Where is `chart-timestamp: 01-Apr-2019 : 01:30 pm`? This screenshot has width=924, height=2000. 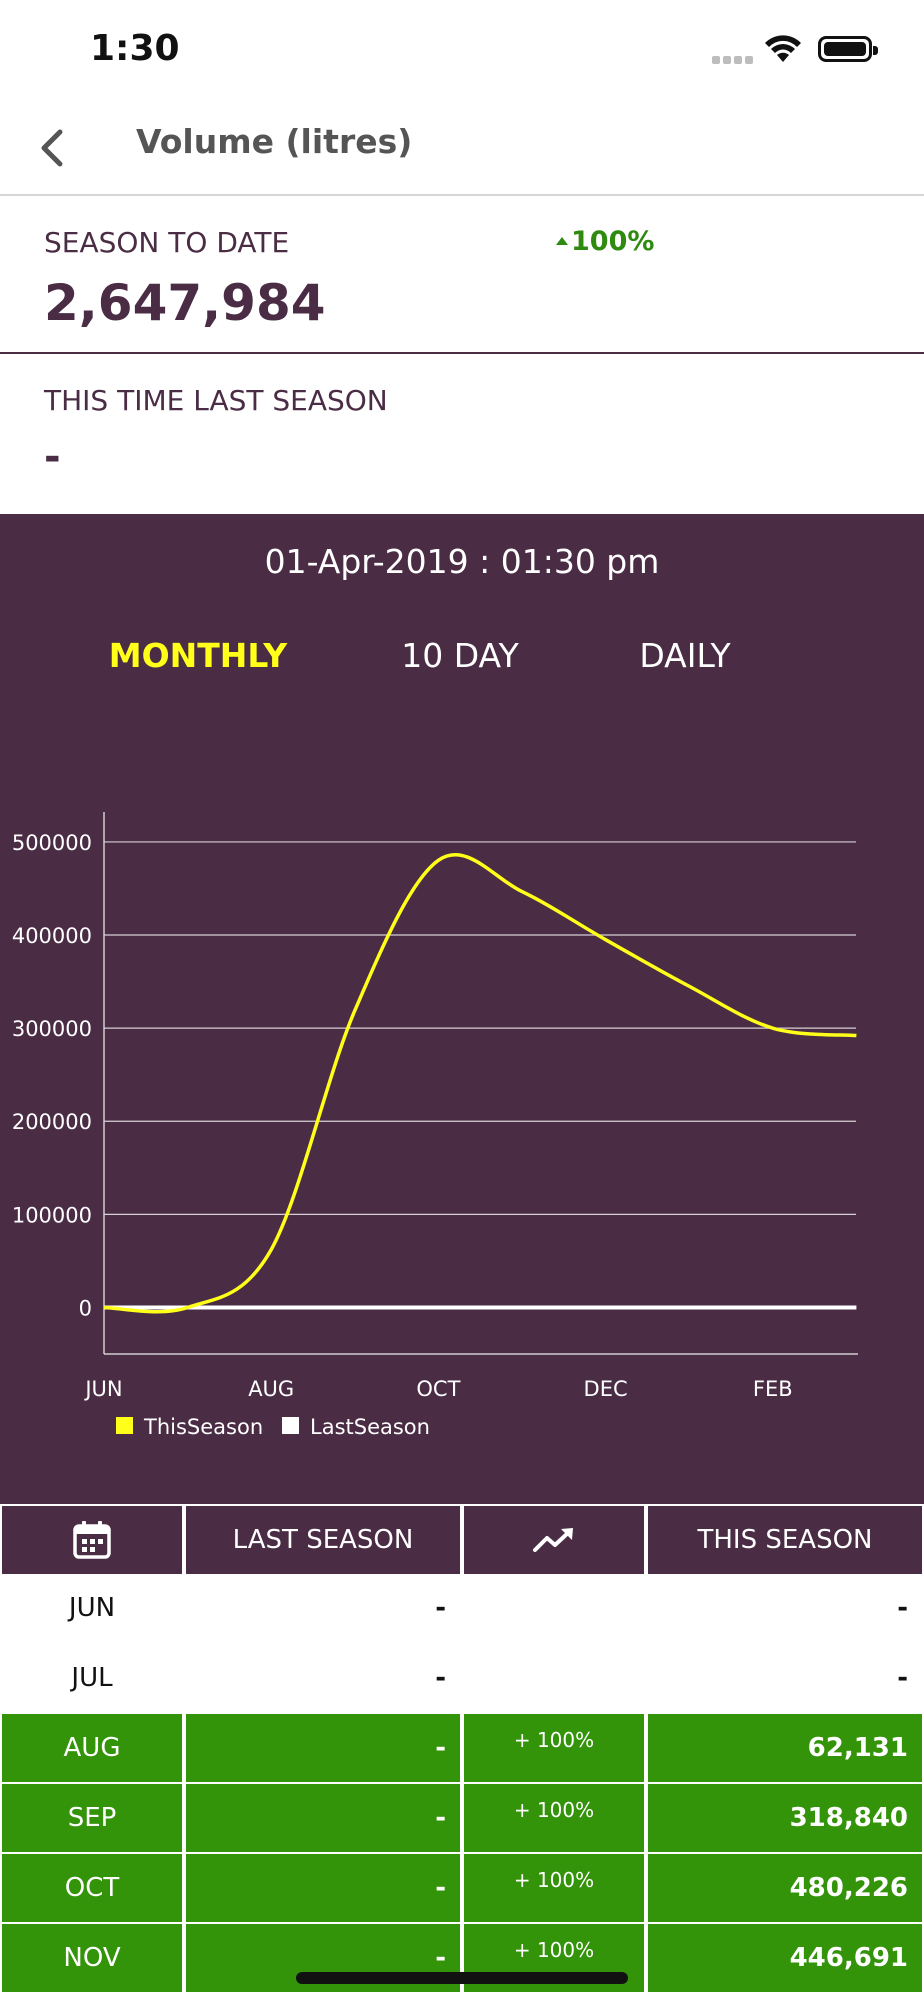
chart-timestamp: 01-Apr-2019 : 01:30 pm is located at coordinates (462, 561).